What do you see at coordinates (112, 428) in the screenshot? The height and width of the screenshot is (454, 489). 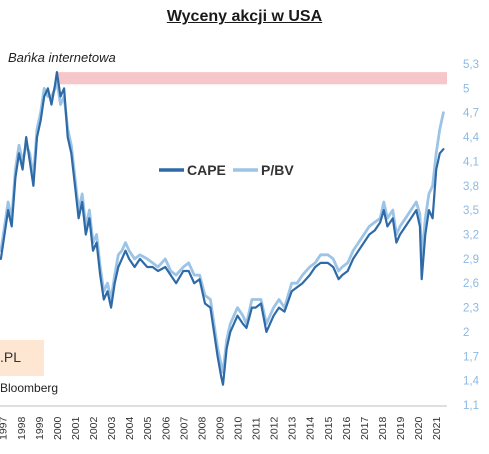 I see `x-tick-label: 2003` at bounding box center [112, 428].